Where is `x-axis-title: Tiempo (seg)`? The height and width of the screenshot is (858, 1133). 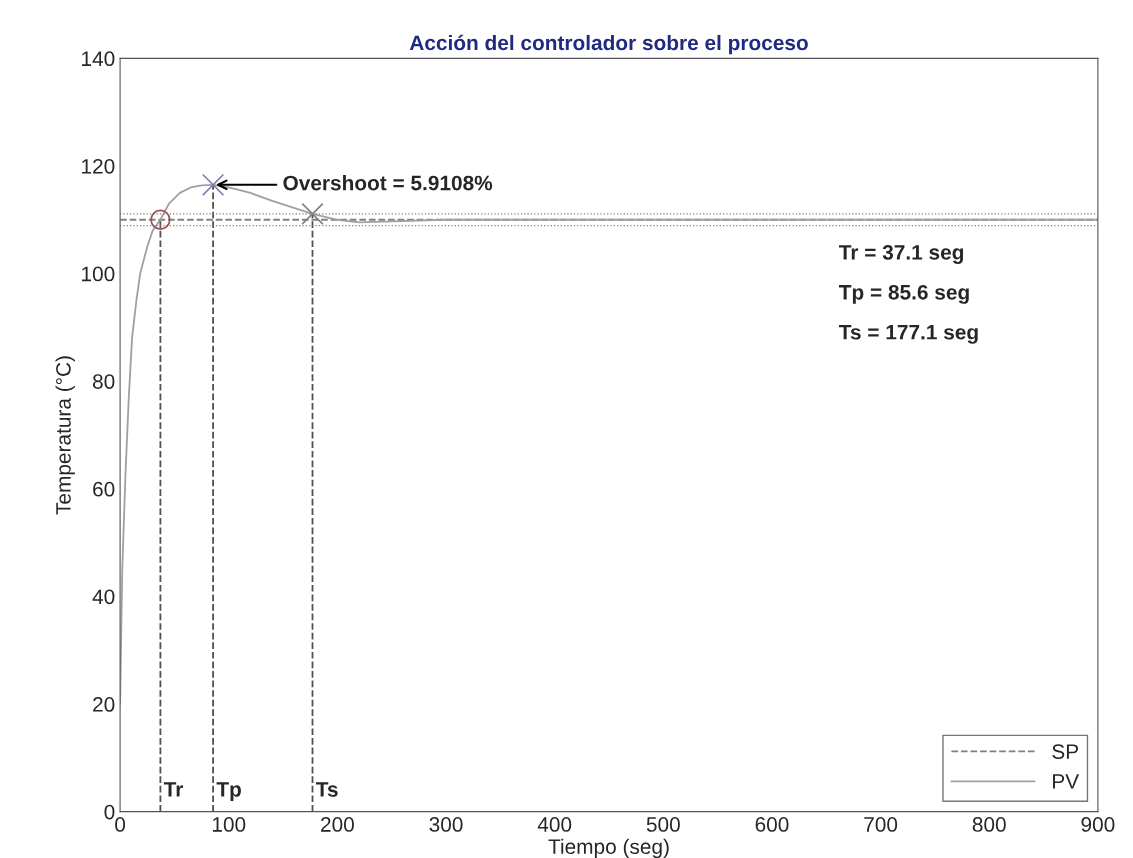 x-axis-title: Tiempo (seg) is located at coordinates (608, 848).